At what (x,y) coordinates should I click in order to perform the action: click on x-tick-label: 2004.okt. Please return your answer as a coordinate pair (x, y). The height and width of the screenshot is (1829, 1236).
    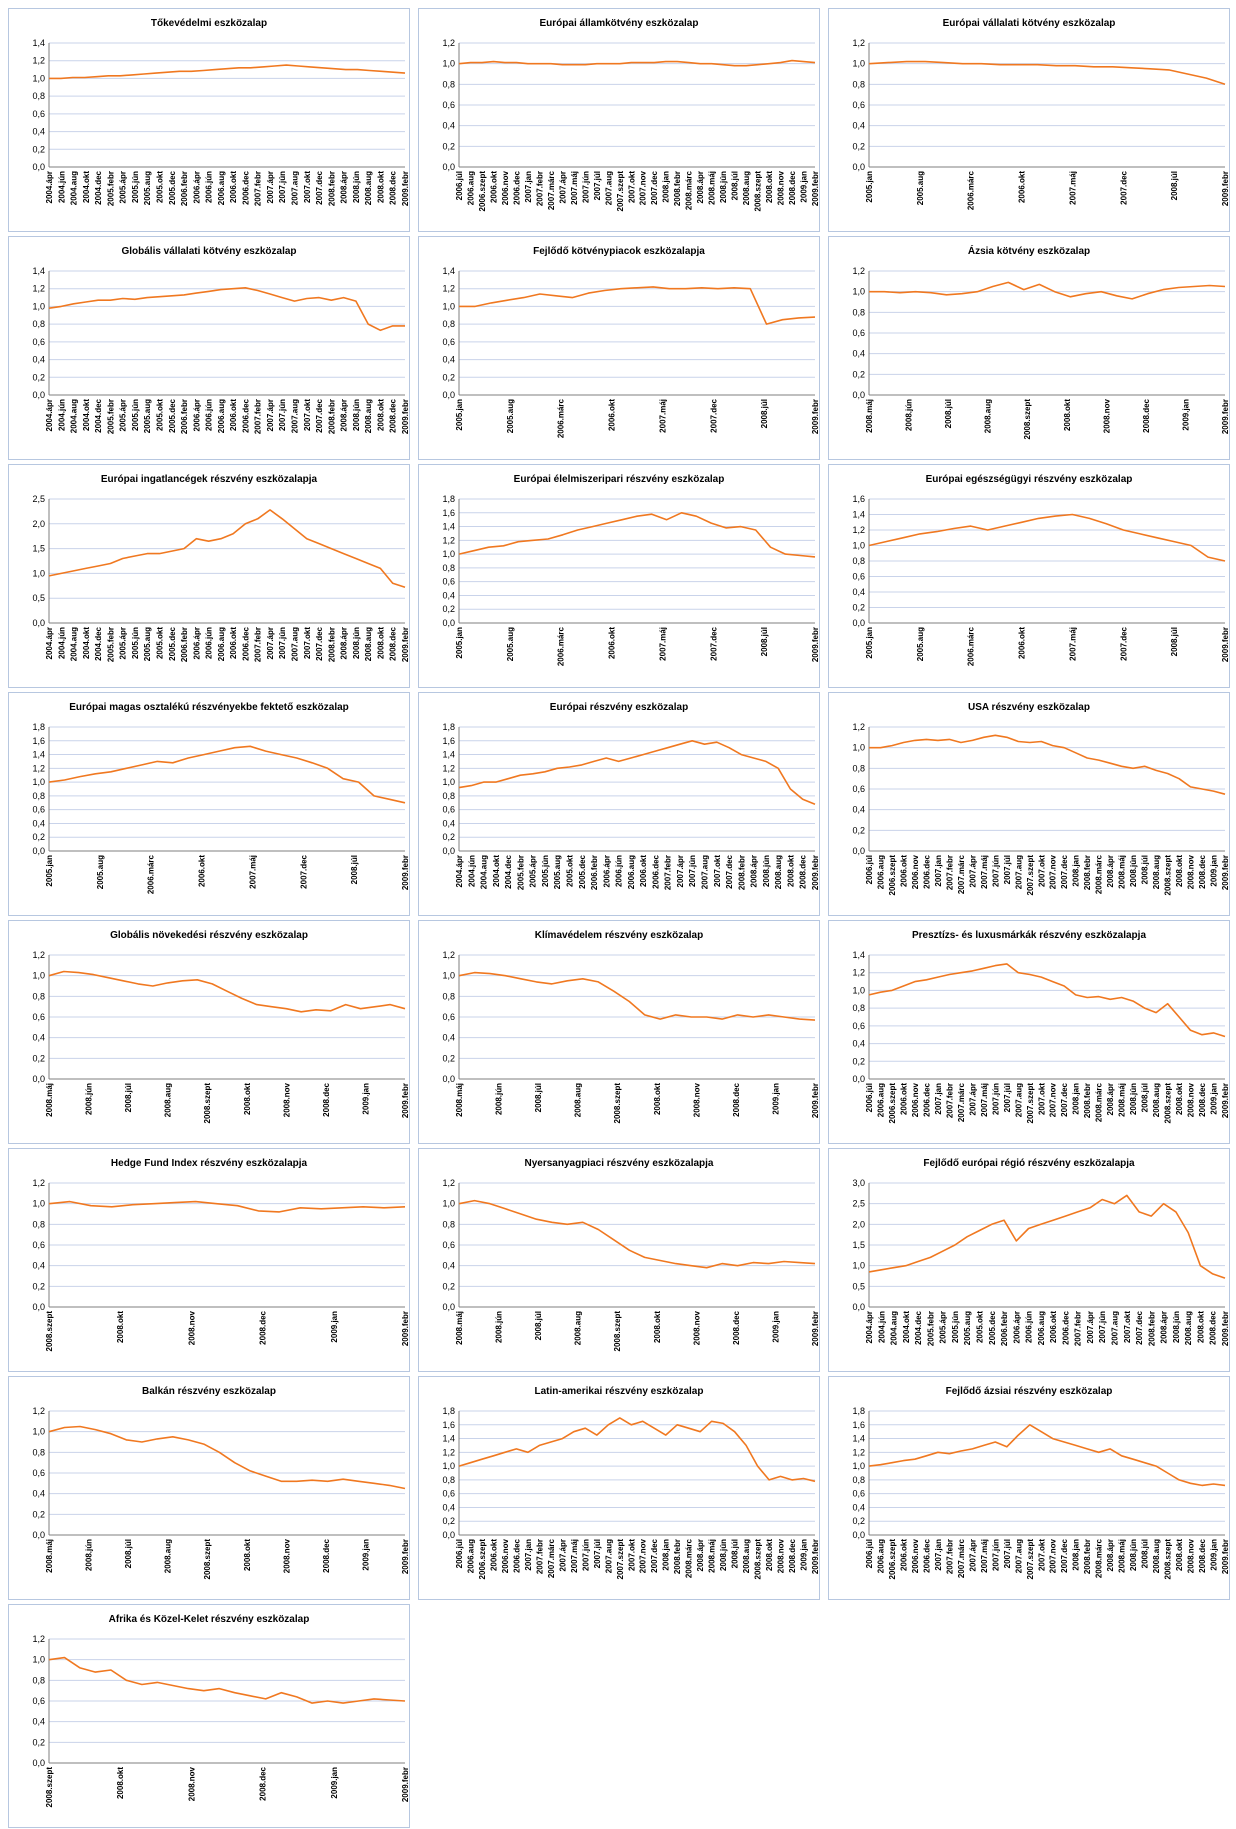
    Looking at the image, I should click on (86, 415).